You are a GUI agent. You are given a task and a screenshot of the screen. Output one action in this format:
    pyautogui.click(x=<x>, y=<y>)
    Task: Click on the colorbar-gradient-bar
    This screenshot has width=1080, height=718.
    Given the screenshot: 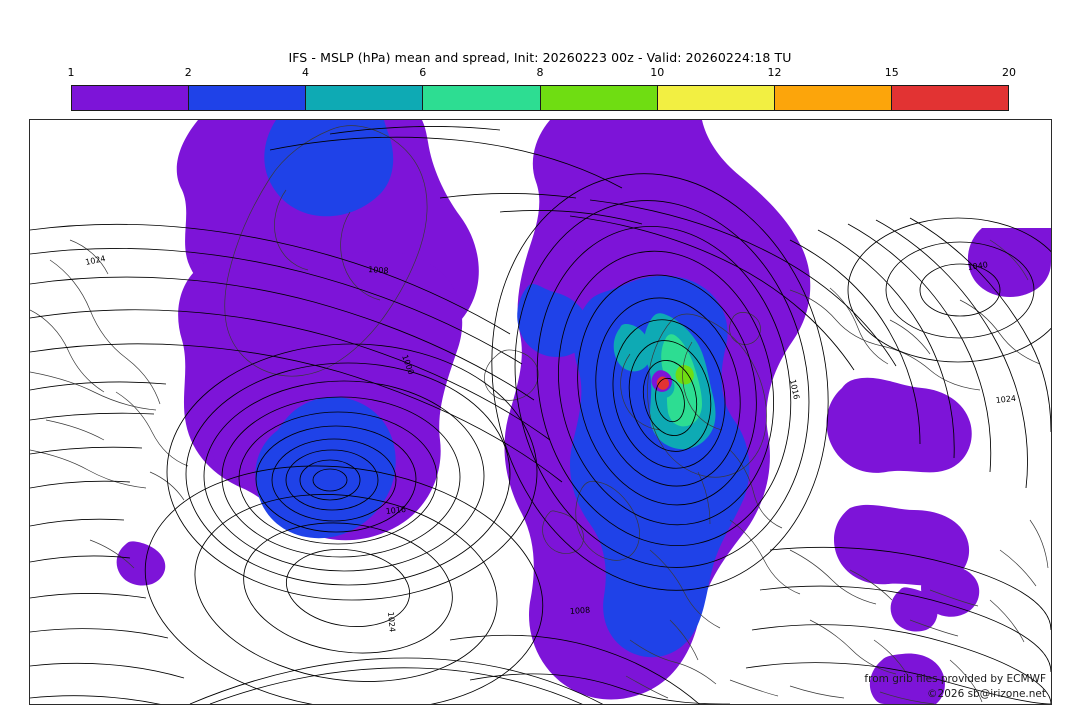 What is the action you would take?
    pyautogui.click(x=540, y=98)
    